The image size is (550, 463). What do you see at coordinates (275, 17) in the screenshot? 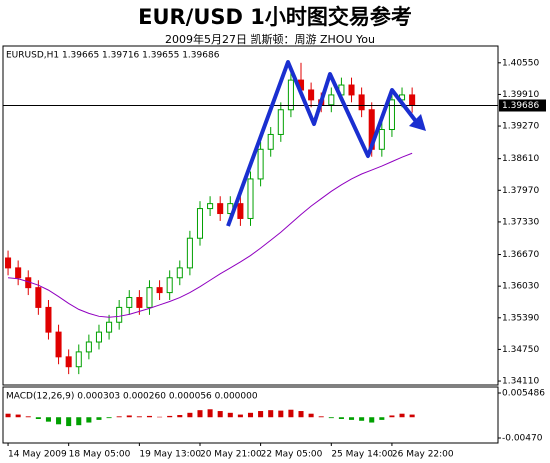
I see `chart-title: EUR/USD 1小时图交易参考` at bounding box center [275, 17].